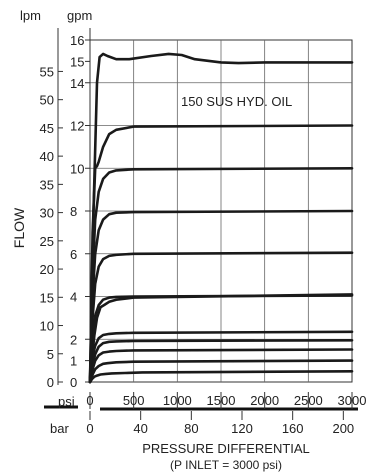  What do you see at coordinates (47, 184) in the screenshot?
I see `lpm-tick-label: 35` at bounding box center [47, 184].